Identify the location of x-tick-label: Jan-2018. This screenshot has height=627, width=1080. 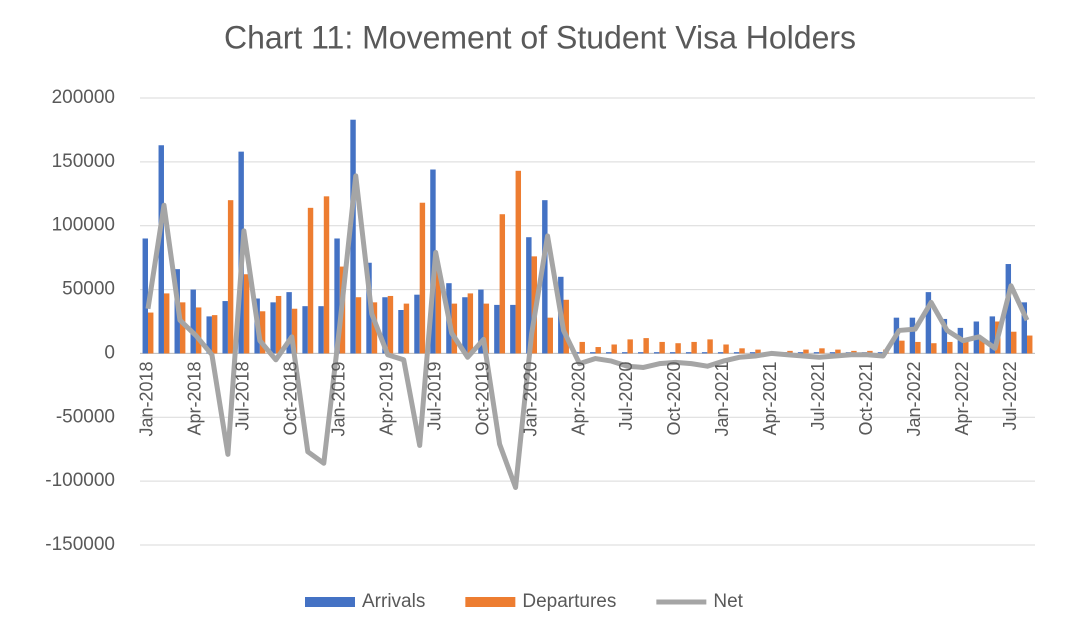
(147, 398).